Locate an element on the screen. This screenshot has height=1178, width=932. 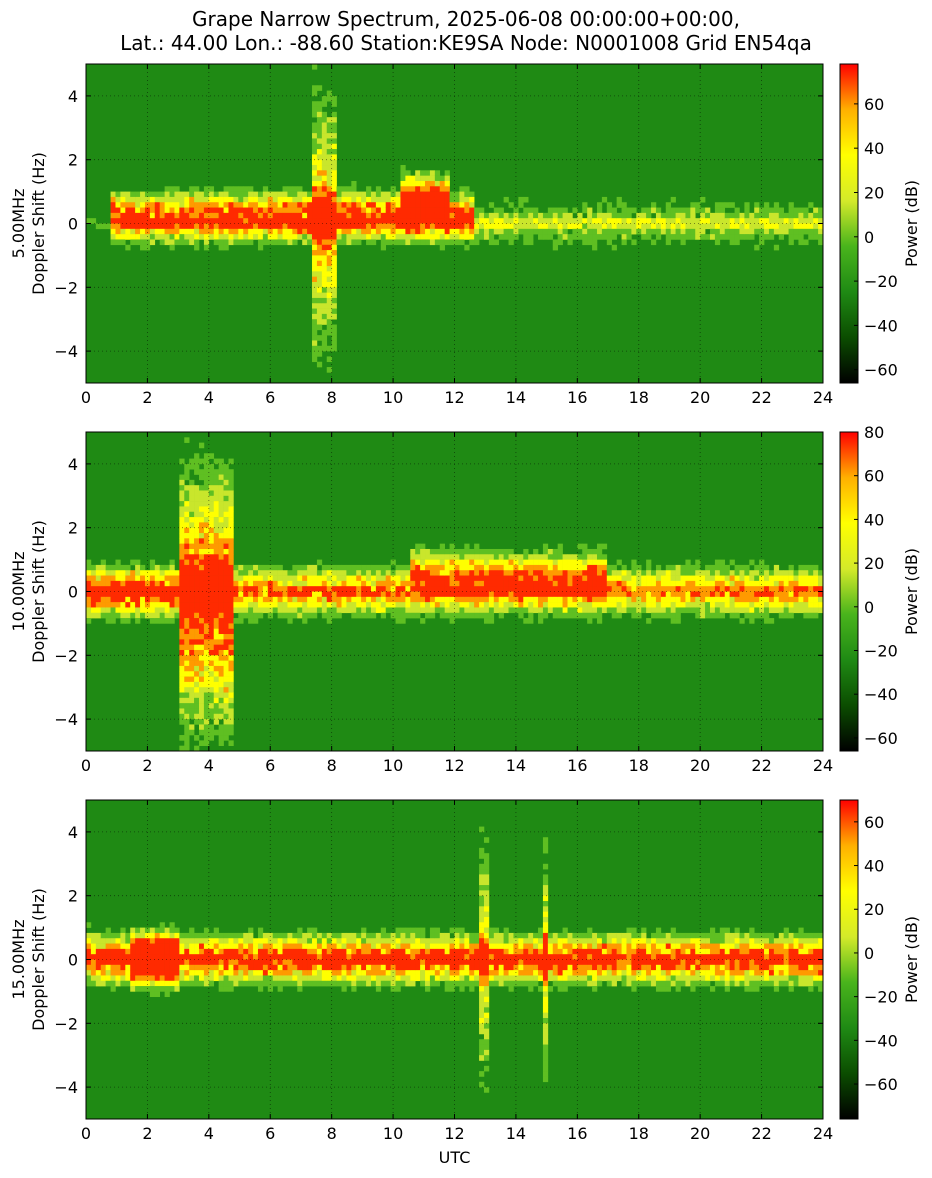
y-axis-label: Doppler Shift (Hz) is located at coordinates (38, 591).